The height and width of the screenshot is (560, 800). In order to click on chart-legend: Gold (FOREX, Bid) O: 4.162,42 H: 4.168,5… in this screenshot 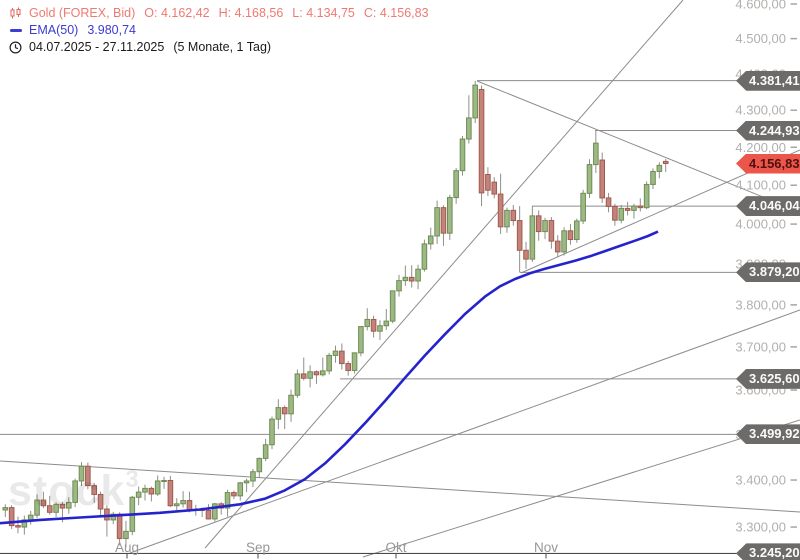, I will do `click(223, 30)`.